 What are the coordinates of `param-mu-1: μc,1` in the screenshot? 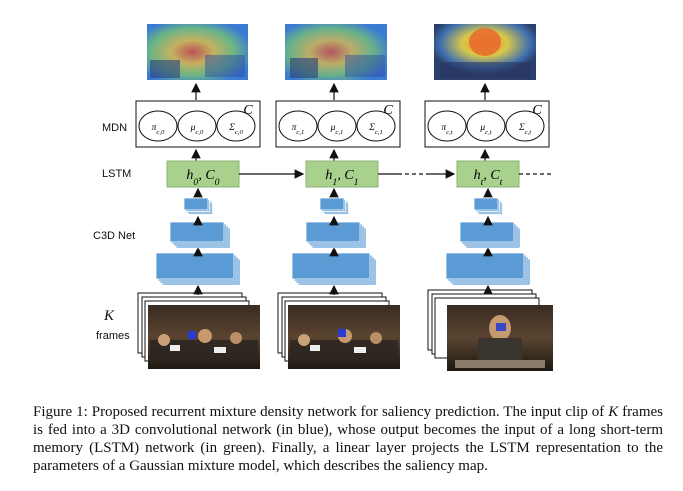 It's located at (337, 129).